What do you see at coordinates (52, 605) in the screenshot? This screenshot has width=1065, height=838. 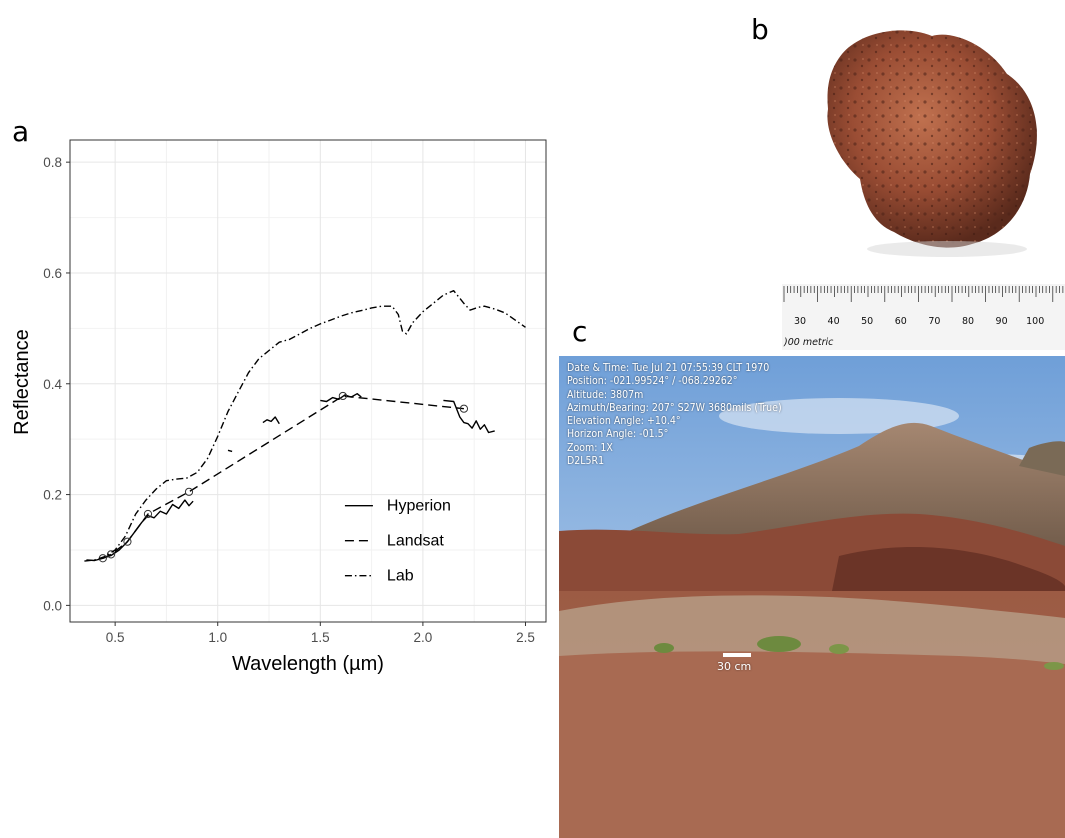 I see `y-tick-label: 0.0` at bounding box center [52, 605].